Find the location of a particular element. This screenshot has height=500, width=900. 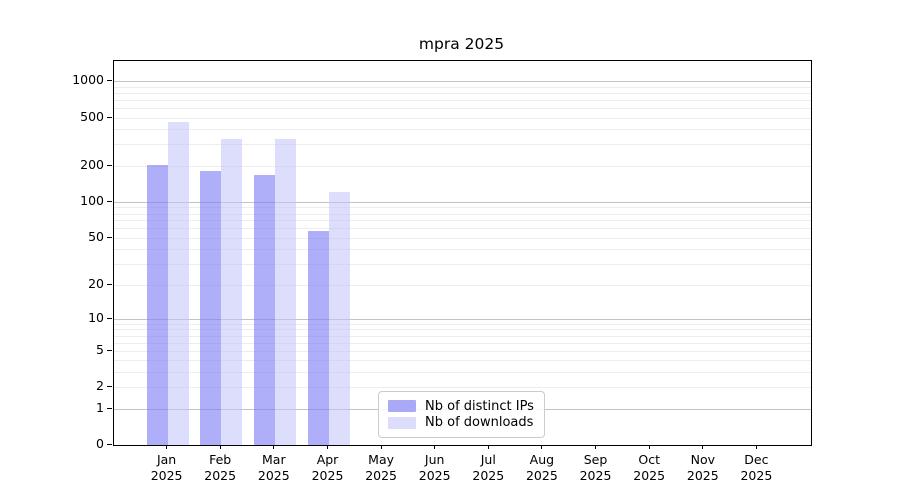

x-tick-label-jul: Jul 2025 is located at coordinates (488, 467).